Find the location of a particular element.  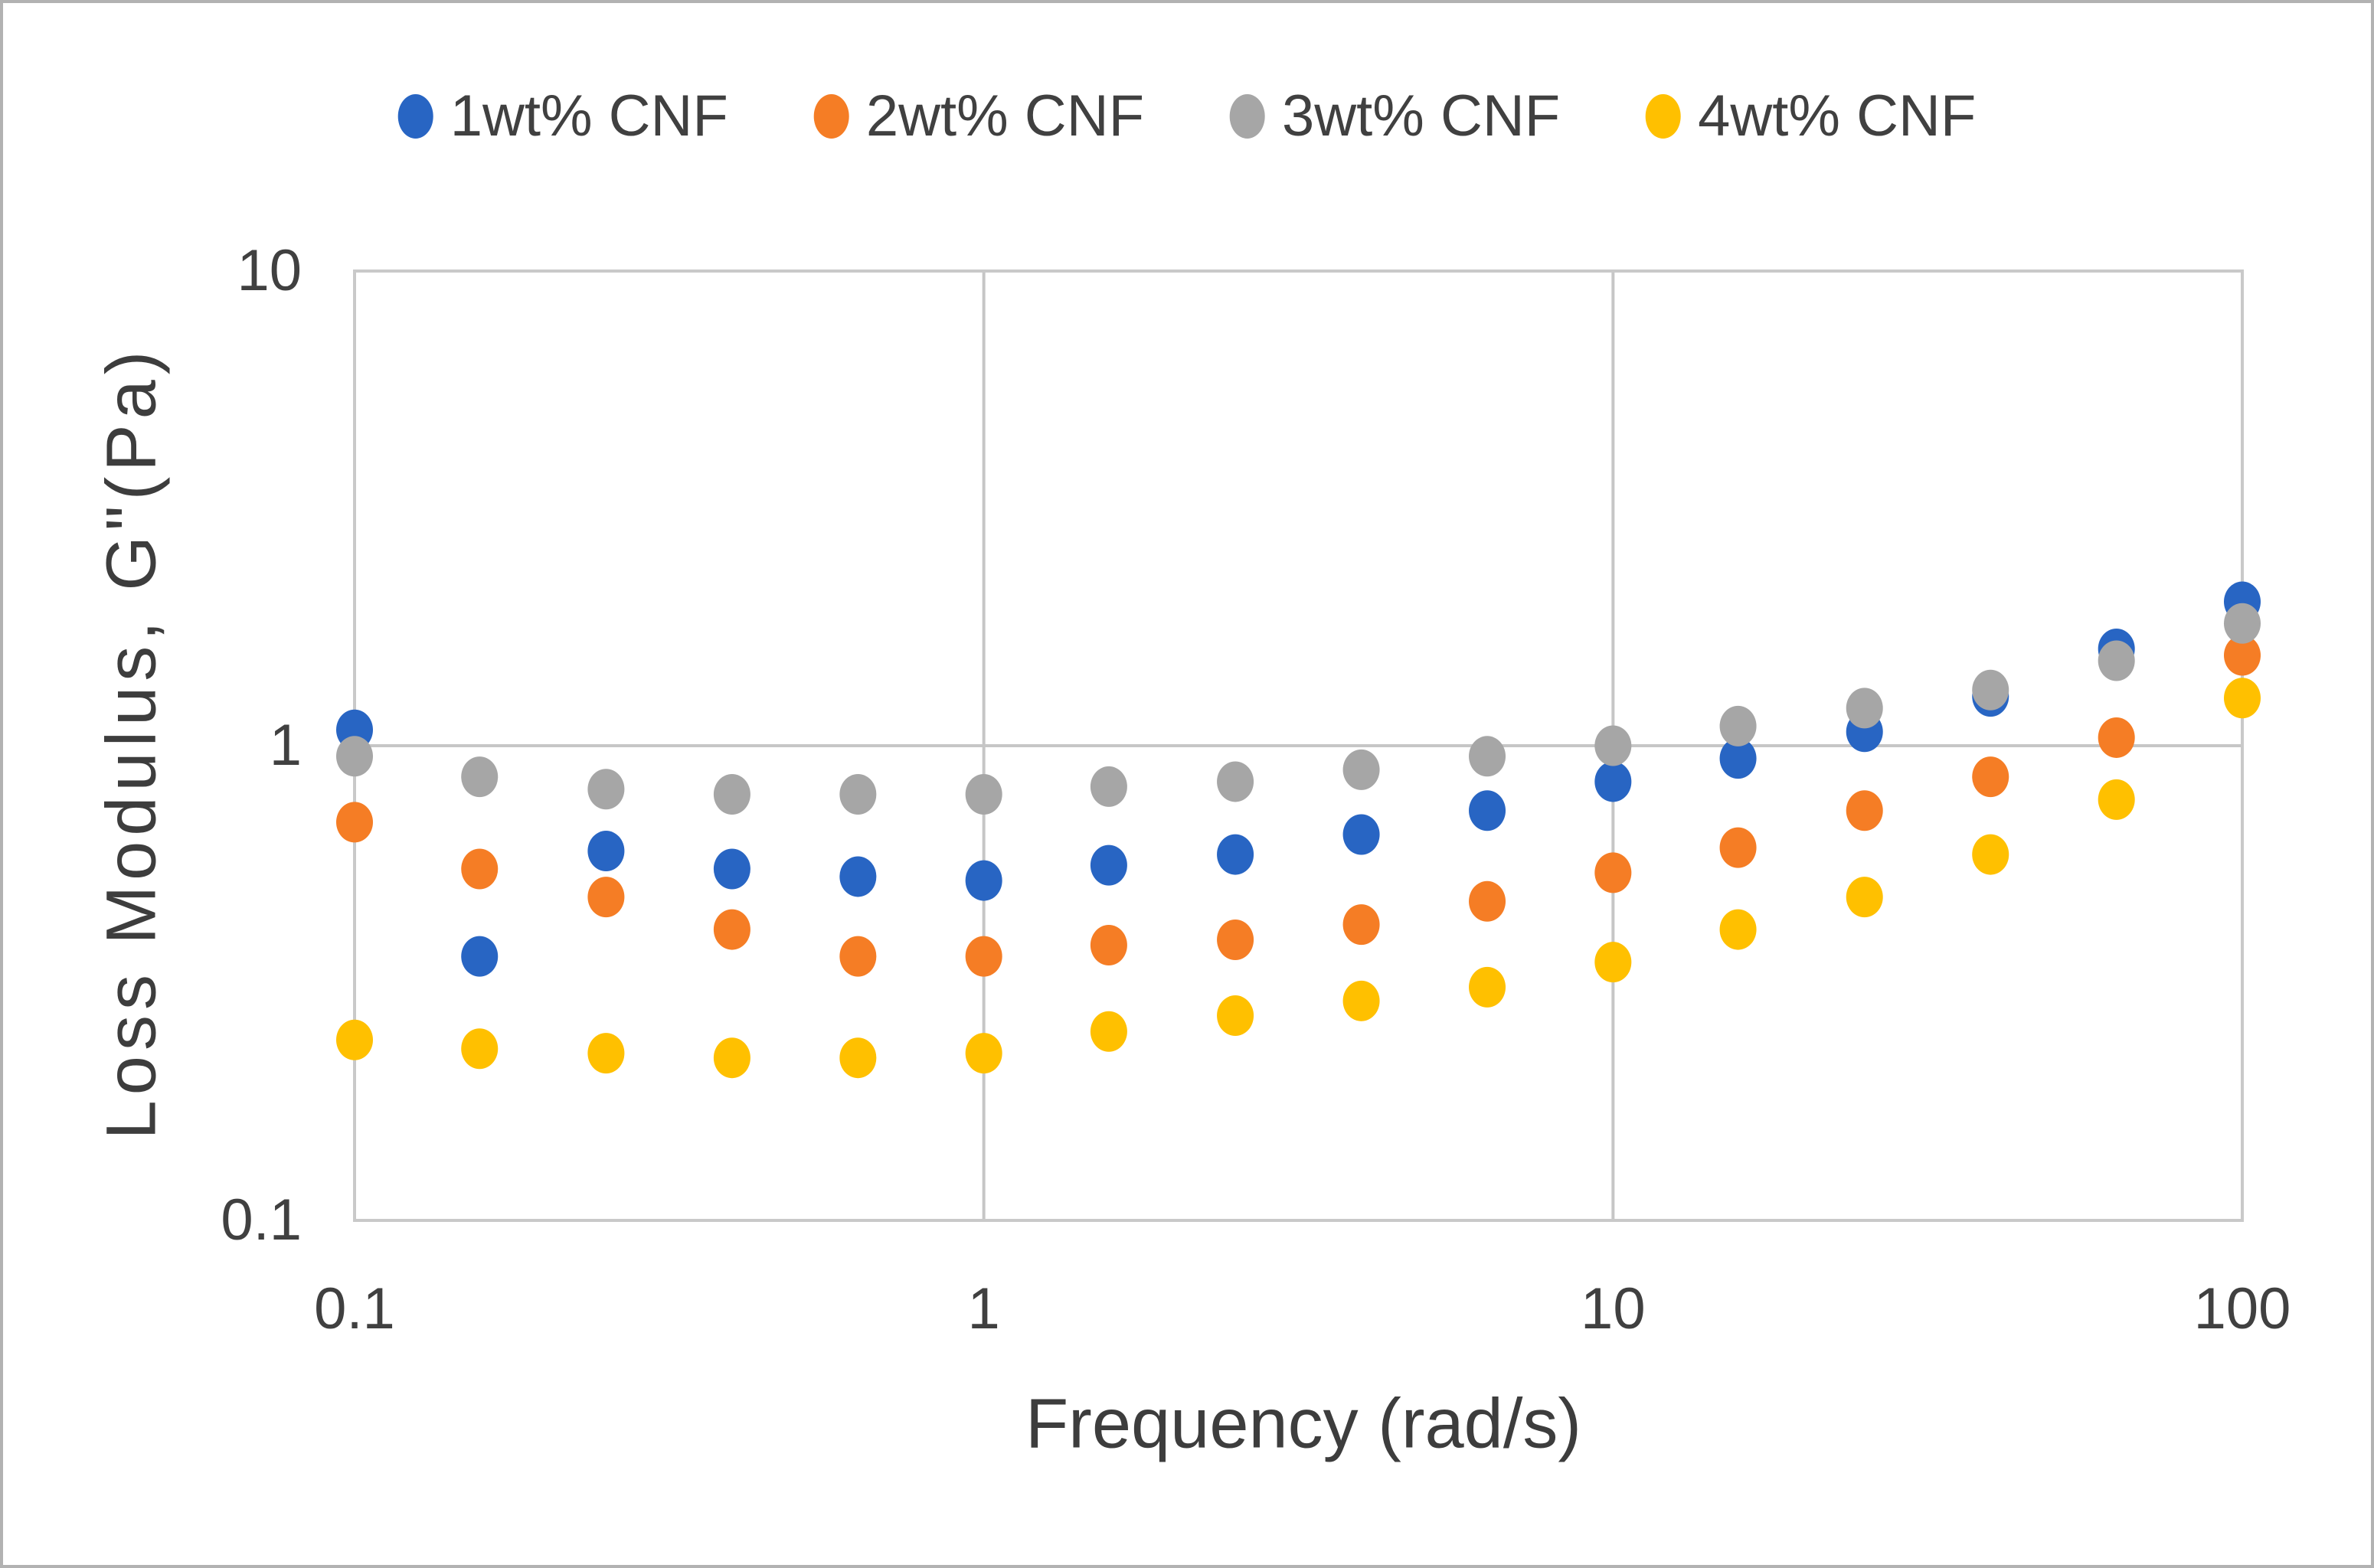

legend-item-2: 2wt% CNF is located at coordinates (978, 116).